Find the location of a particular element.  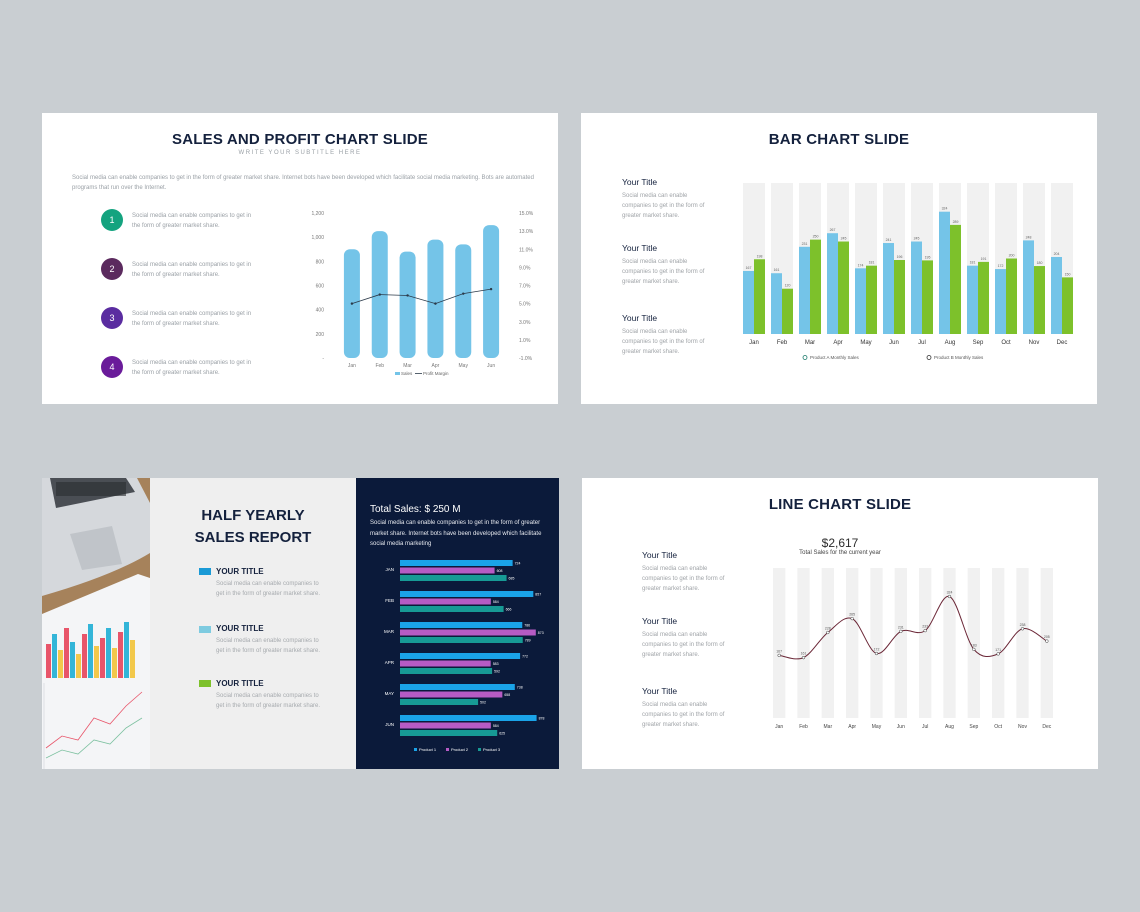

data-label: 289 is located at coordinates (956, 222).